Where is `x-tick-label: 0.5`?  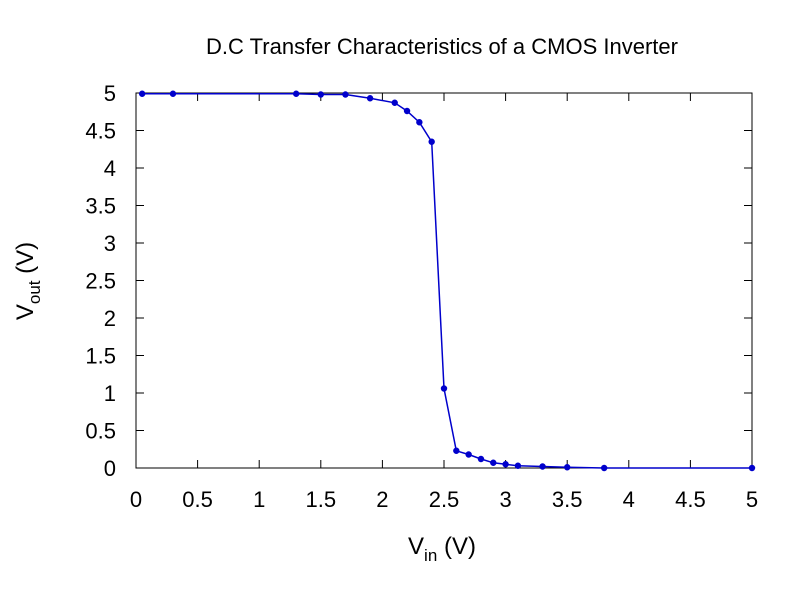
x-tick-label: 0.5 is located at coordinates (197, 499).